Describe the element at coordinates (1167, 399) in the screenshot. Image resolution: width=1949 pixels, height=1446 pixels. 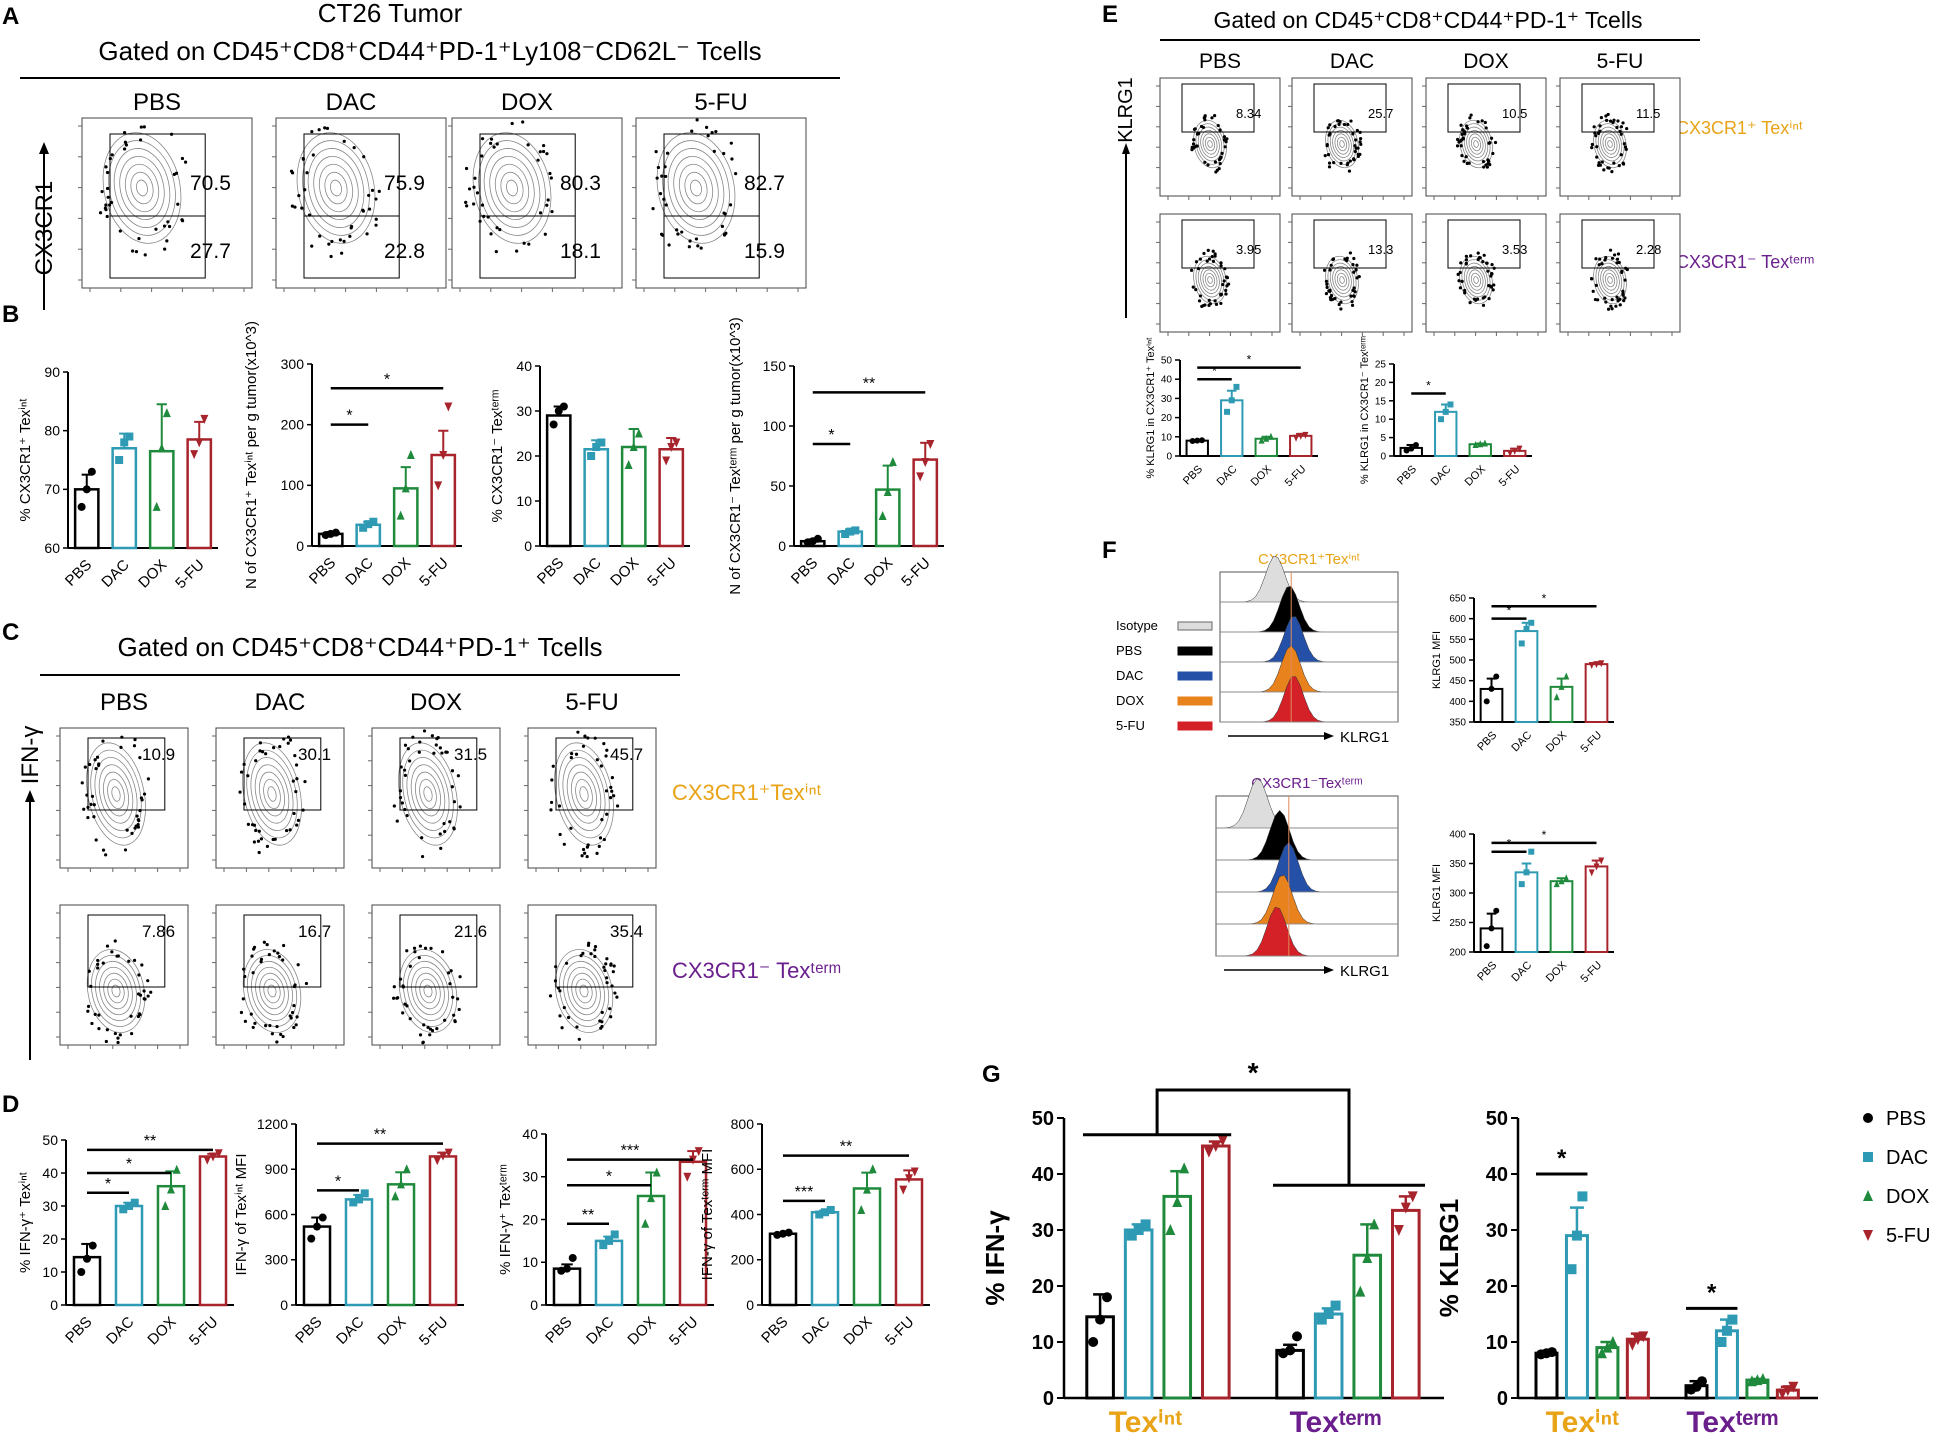
I see `y-tick-label: 30` at that location.